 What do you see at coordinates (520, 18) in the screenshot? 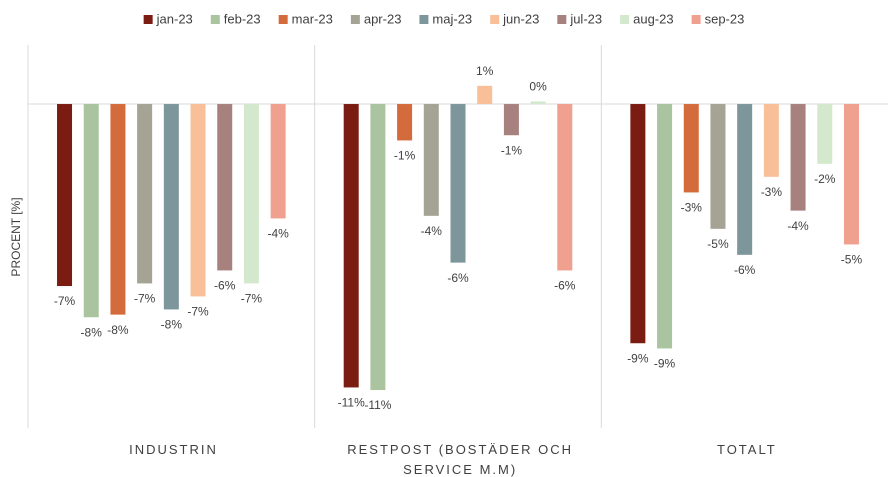
I see `legend-label: jun-23` at bounding box center [520, 18].